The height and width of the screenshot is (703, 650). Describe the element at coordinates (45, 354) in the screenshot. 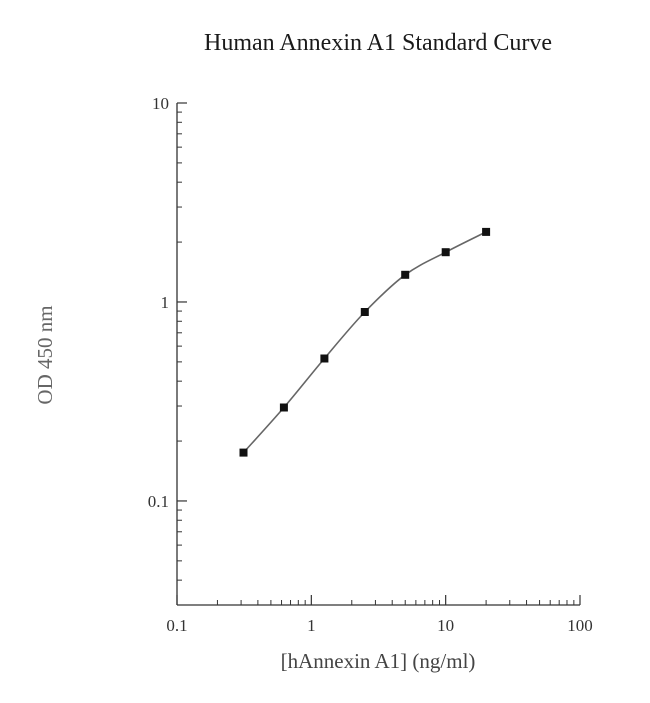

I see `y-axis-label: OD 450 nm` at that location.